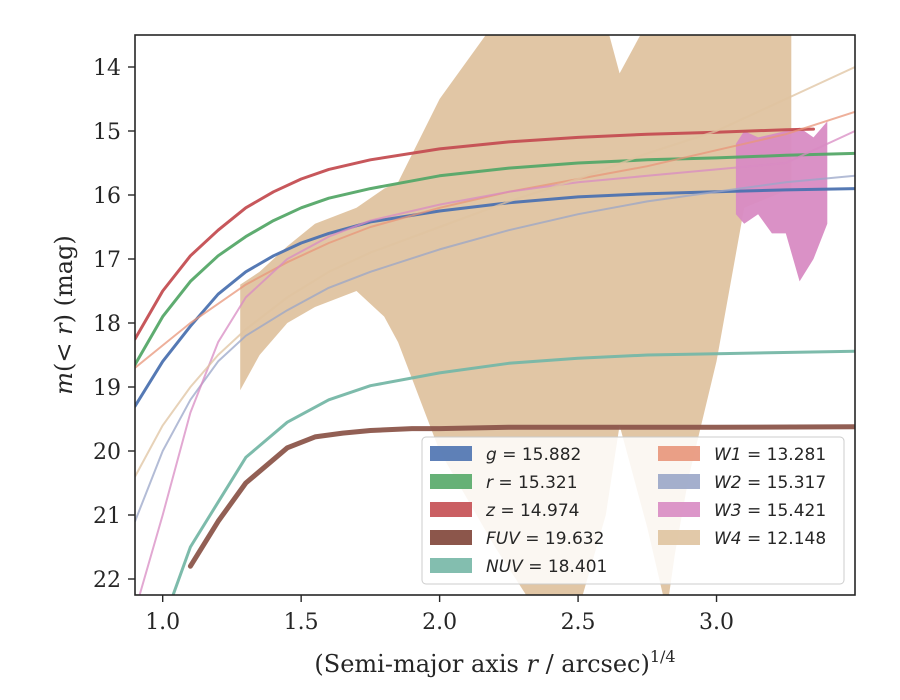  I want to click on legend-label-fuv: FUV = 19.632, so click(545, 539).